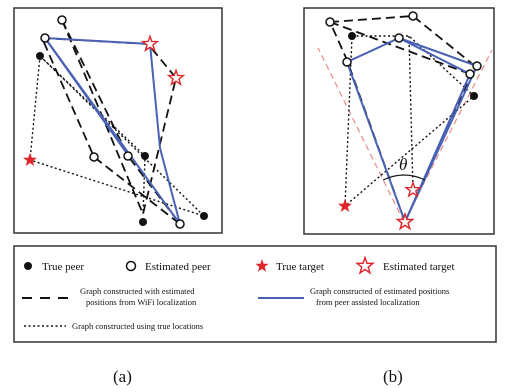 The width and height of the screenshot is (513, 392). What do you see at coordinates (361, 135) in the screenshot?
I see `panel-b-angle-guide` at bounding box center [361, 135].